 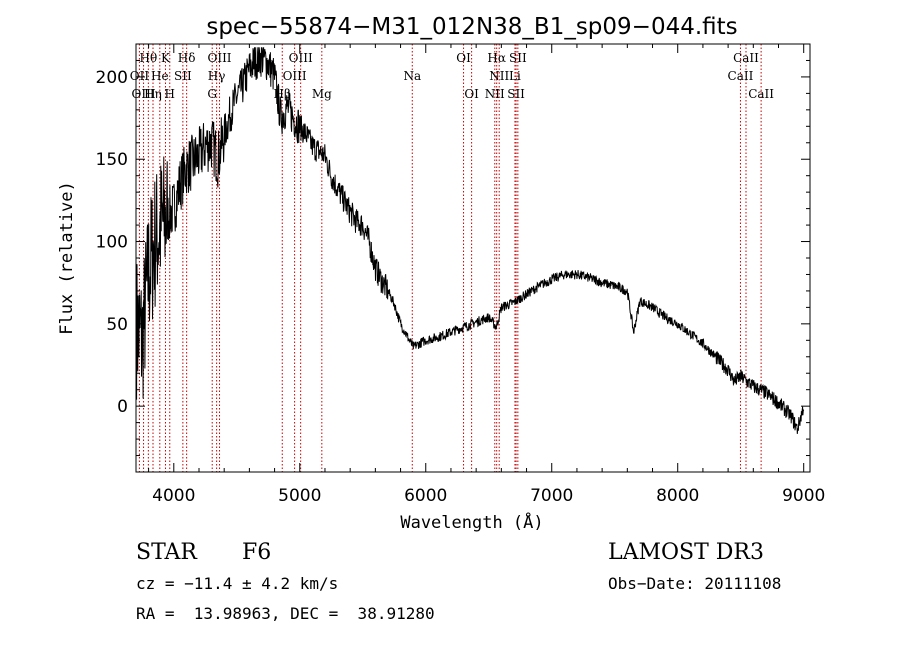 I want to click on y-axis-label: Flux (relative), so click(x=67, y=258).